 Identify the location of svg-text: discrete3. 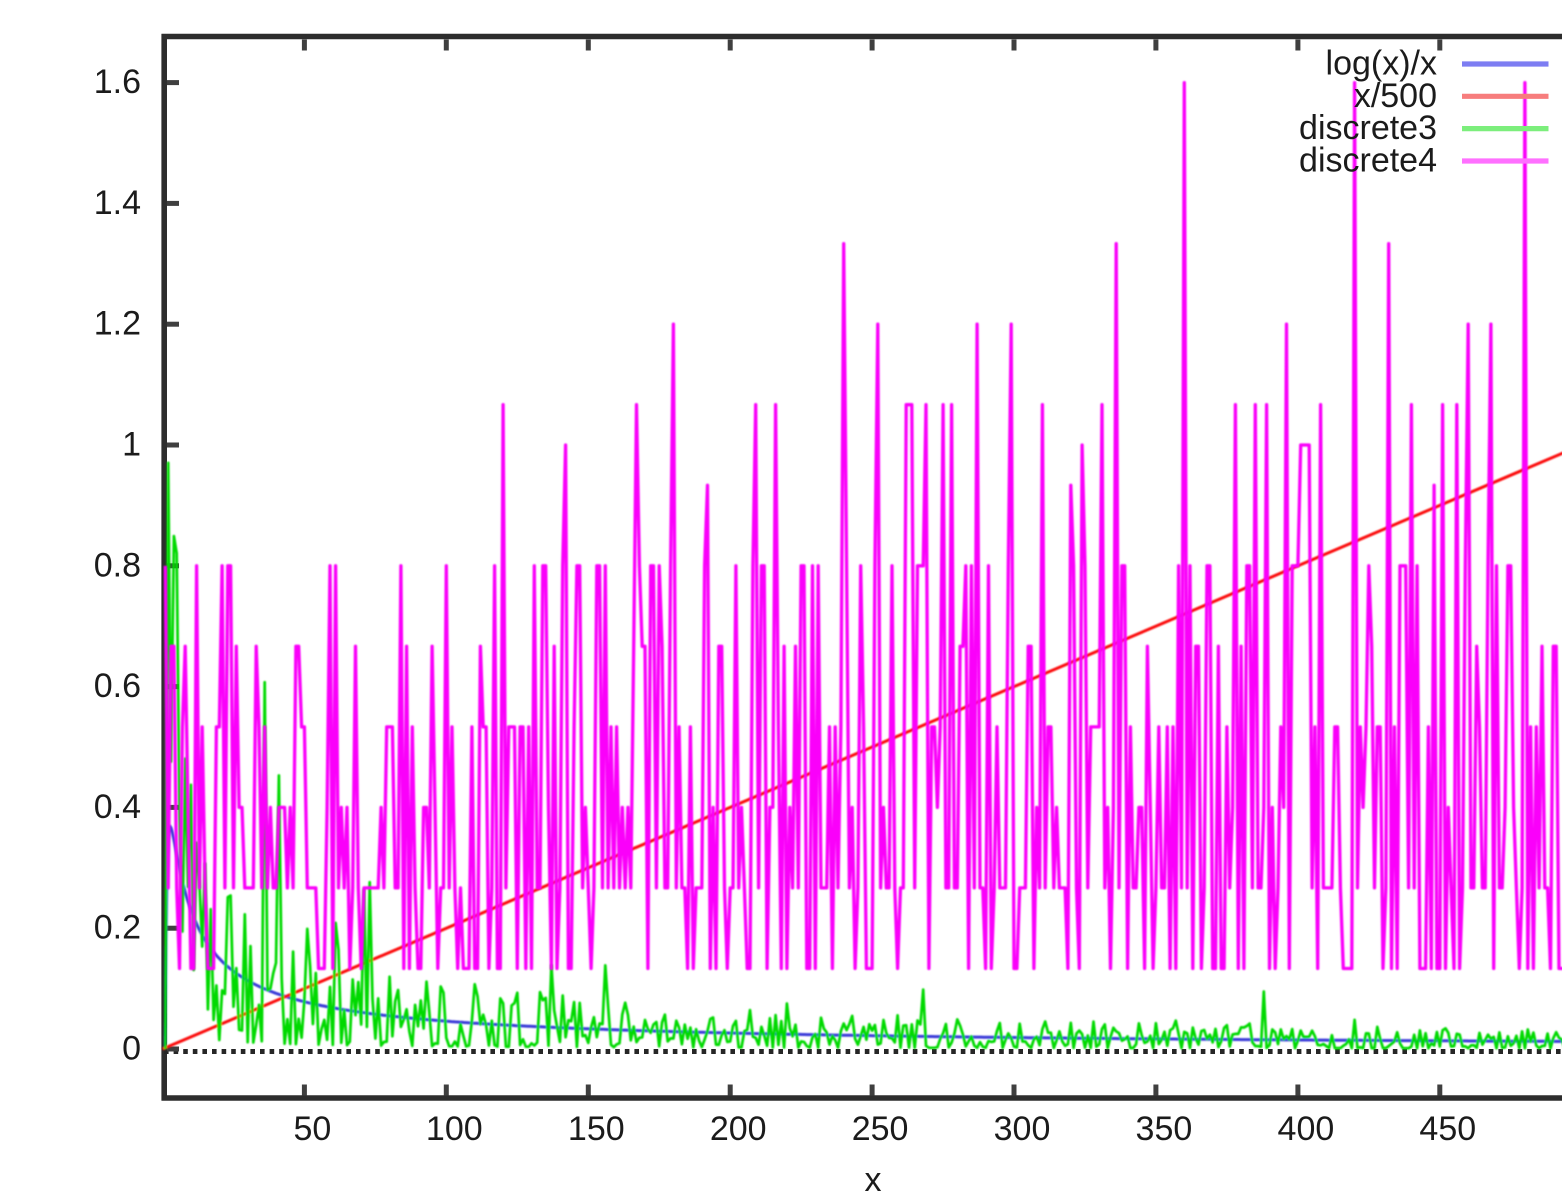
(1368, 128).